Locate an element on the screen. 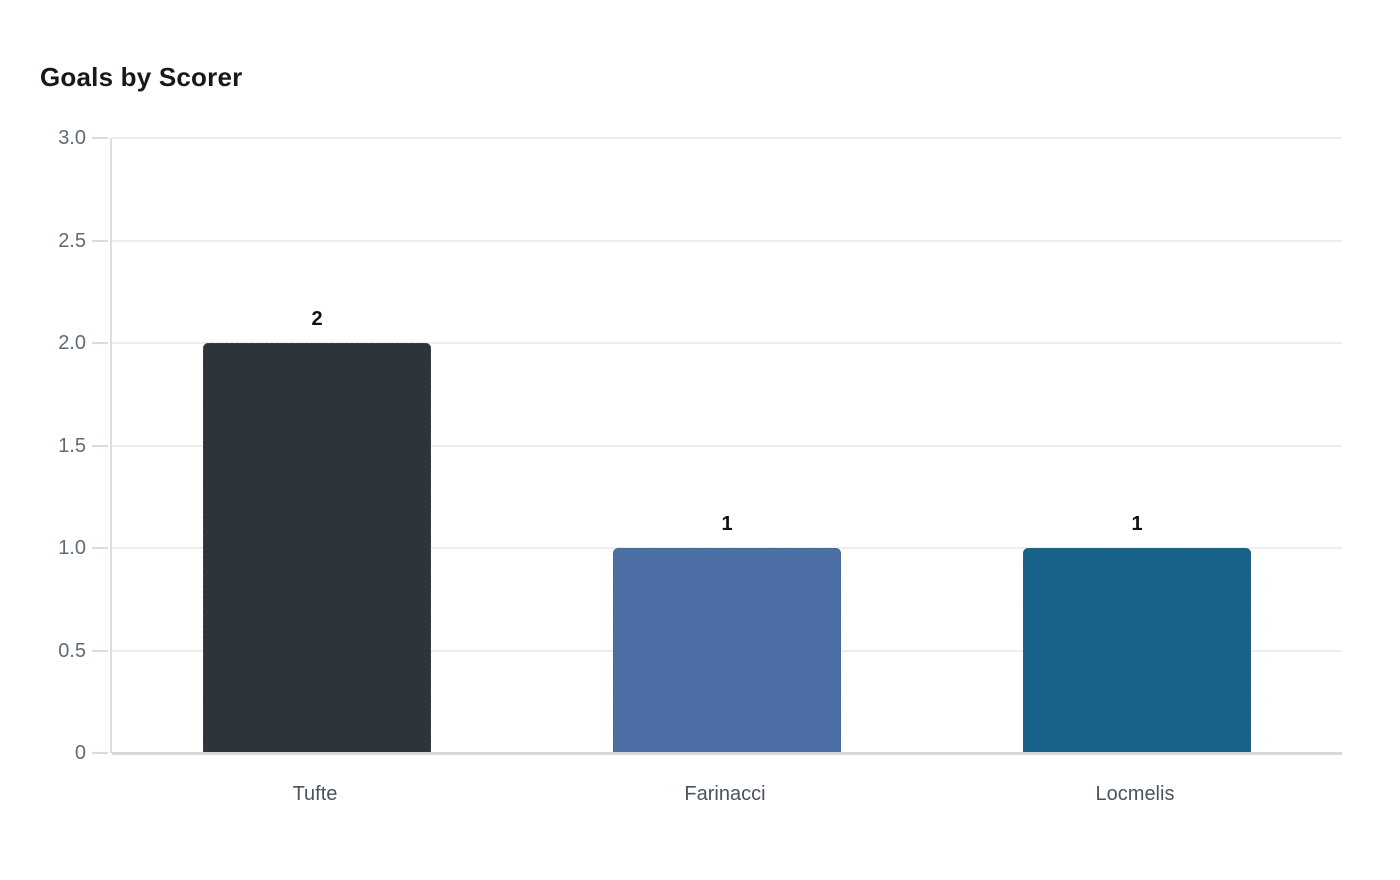  y-tick-label: 2.5 is located at coordinates (72, 241).